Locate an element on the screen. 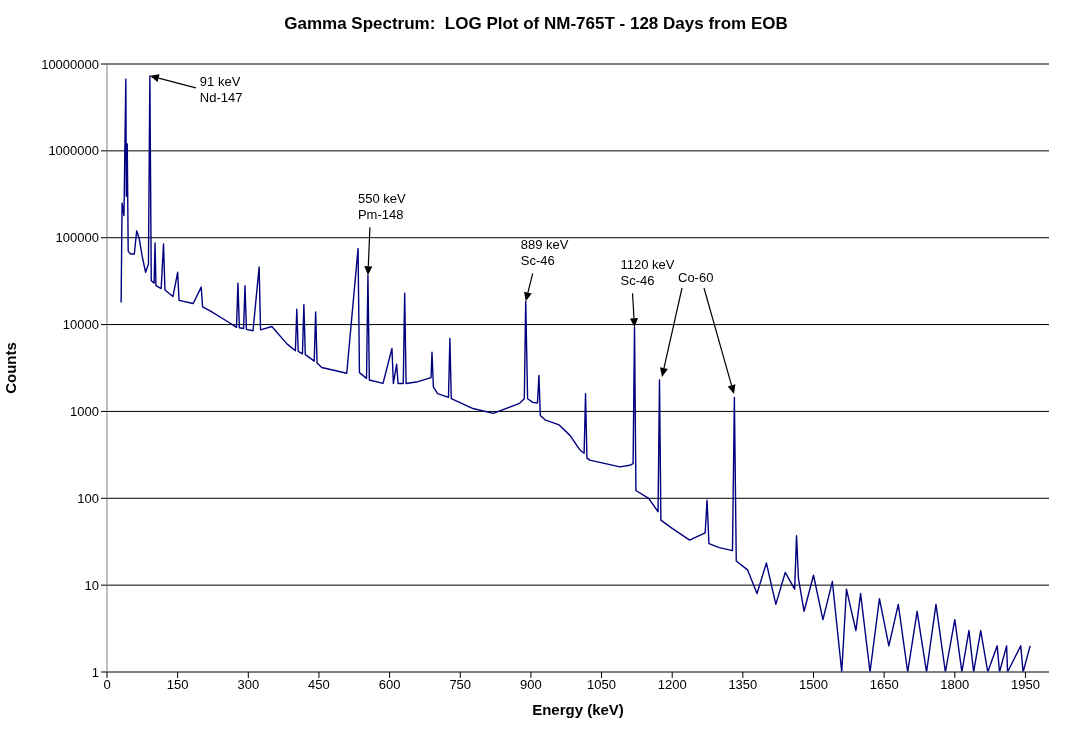  x-axis-title: Energy (keV) is located at coordinates (578, 709).